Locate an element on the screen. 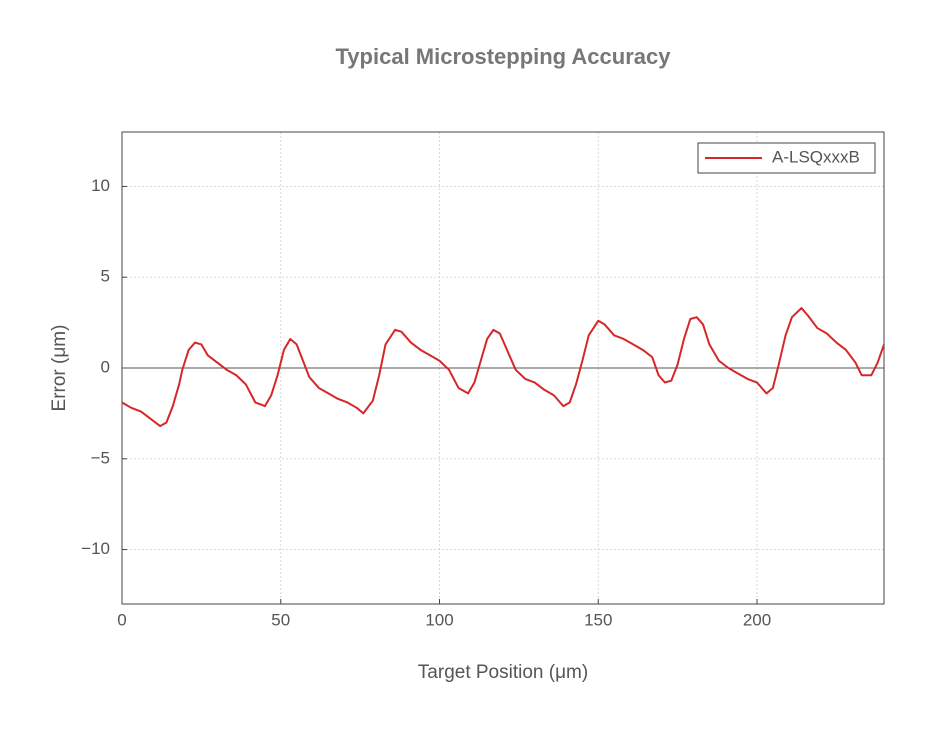 The height and width of the screenshot is (735, 933). y-tick-label: −10 is located at coordinates (95, 548).